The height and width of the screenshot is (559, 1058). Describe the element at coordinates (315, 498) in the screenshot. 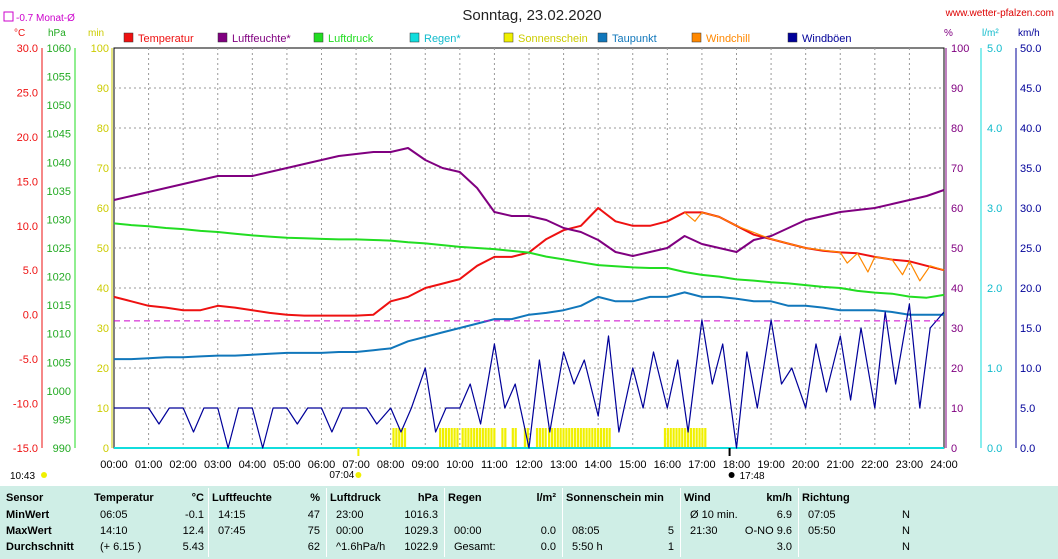

I see `summary-unit-2: %` at that location.